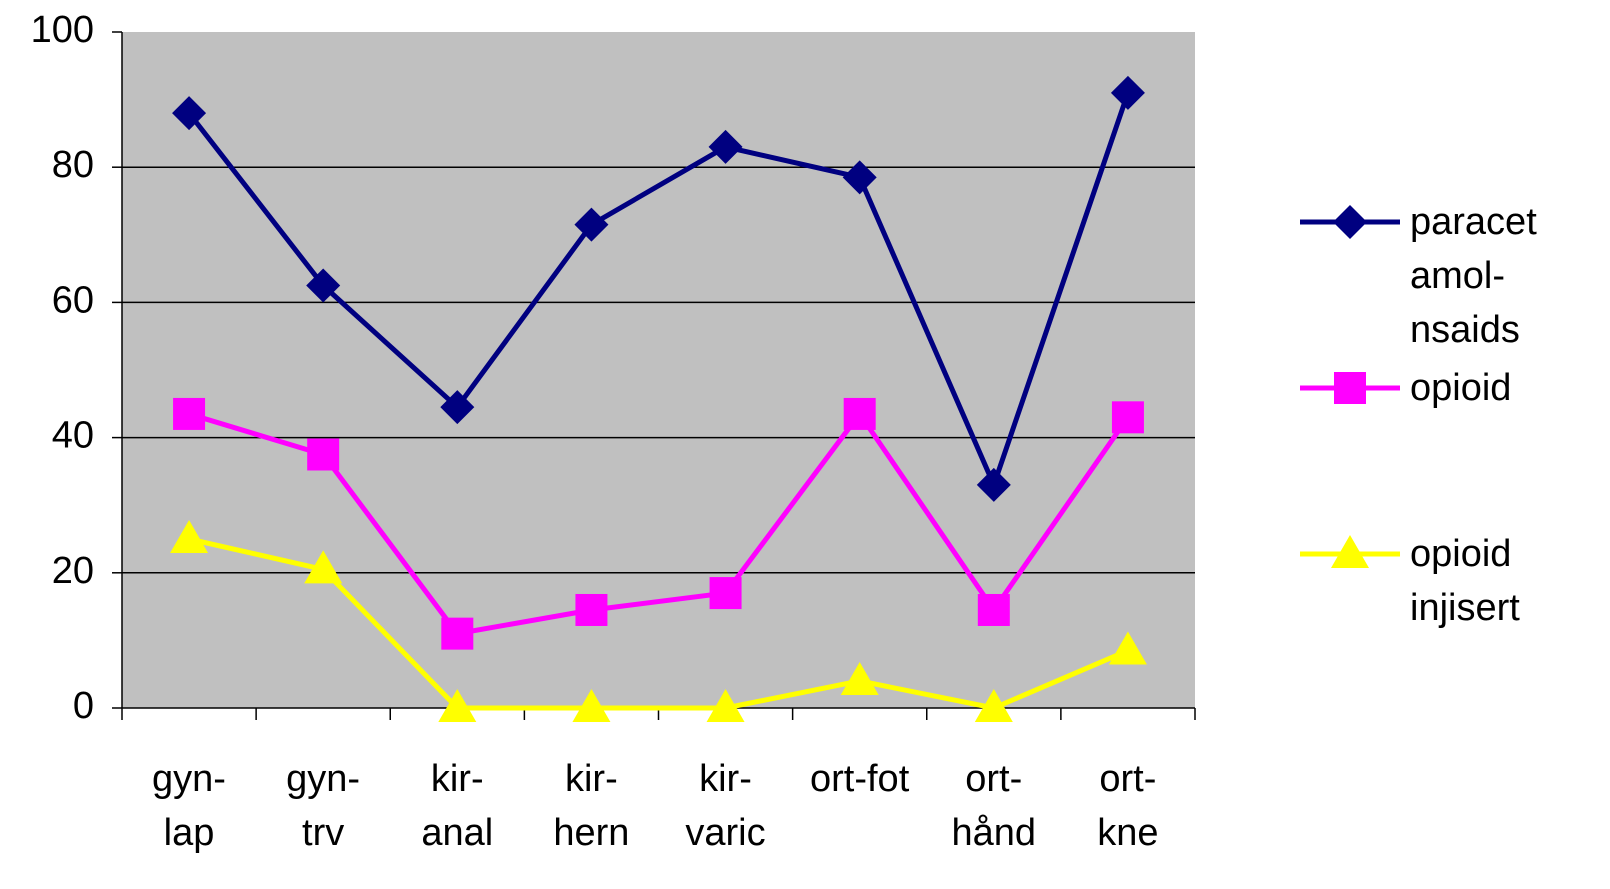 The width and height of the screenshot is (1610, 889). Describe the element at coordinates (1461, 388) in the screenshot. I see `legend-label: opioid` at that location.